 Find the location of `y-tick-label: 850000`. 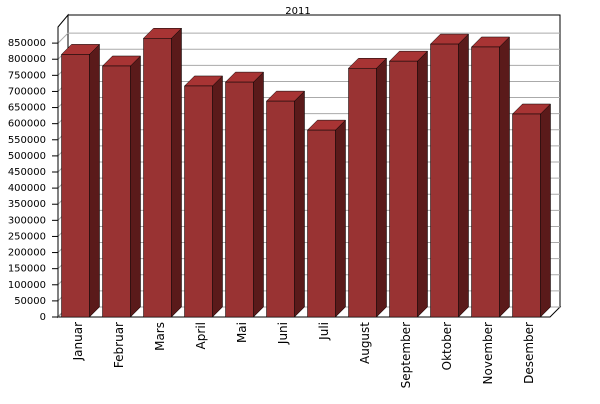

y-tick-label: 850000 is located at coordinates (27, 43).